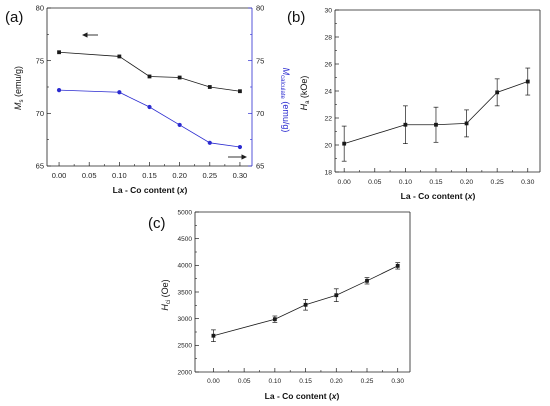  Describe the element at coordinates (185, 346) in the screenshot. I see `y-tick-label: 2500` at that location.